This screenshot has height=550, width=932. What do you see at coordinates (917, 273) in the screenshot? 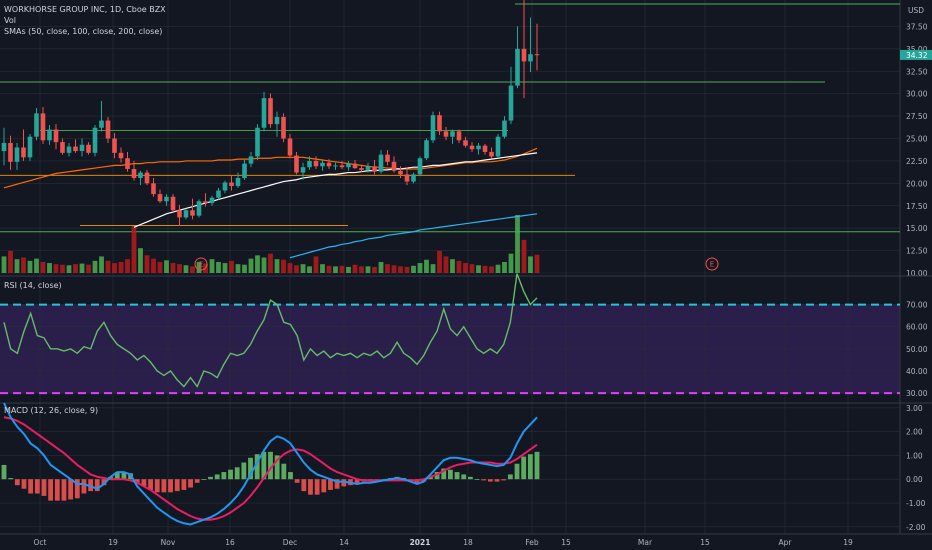
I see `price-tick-label: 10.00` at bounding box center [917, 273].